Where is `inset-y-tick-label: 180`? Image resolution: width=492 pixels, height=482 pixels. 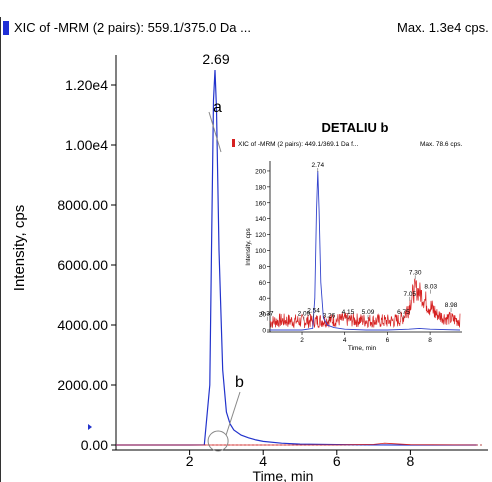 inset-y-tick-label: 180 is located at coordinates (260, 187).